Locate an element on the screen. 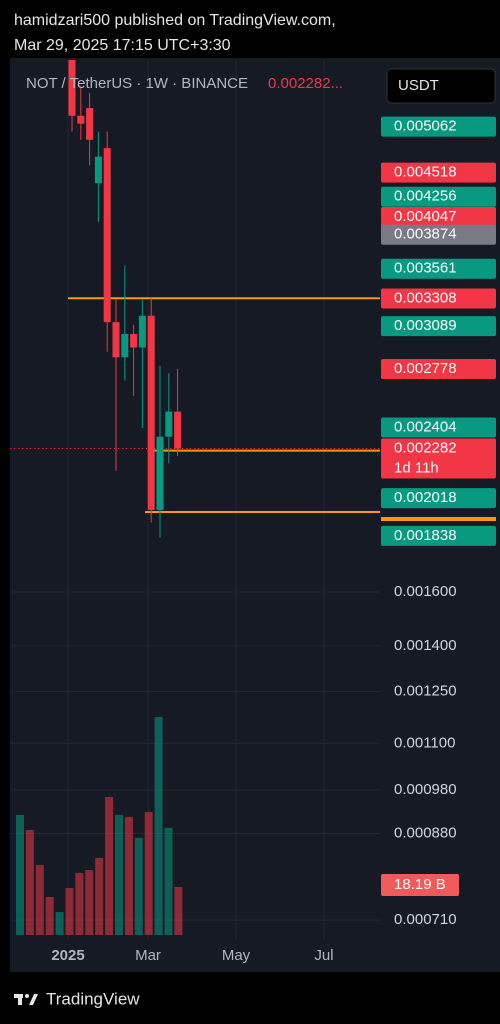 The width and height of the screenshot is (500, 1024). price-label: 0.004047 is located at coordinates (425, 216).